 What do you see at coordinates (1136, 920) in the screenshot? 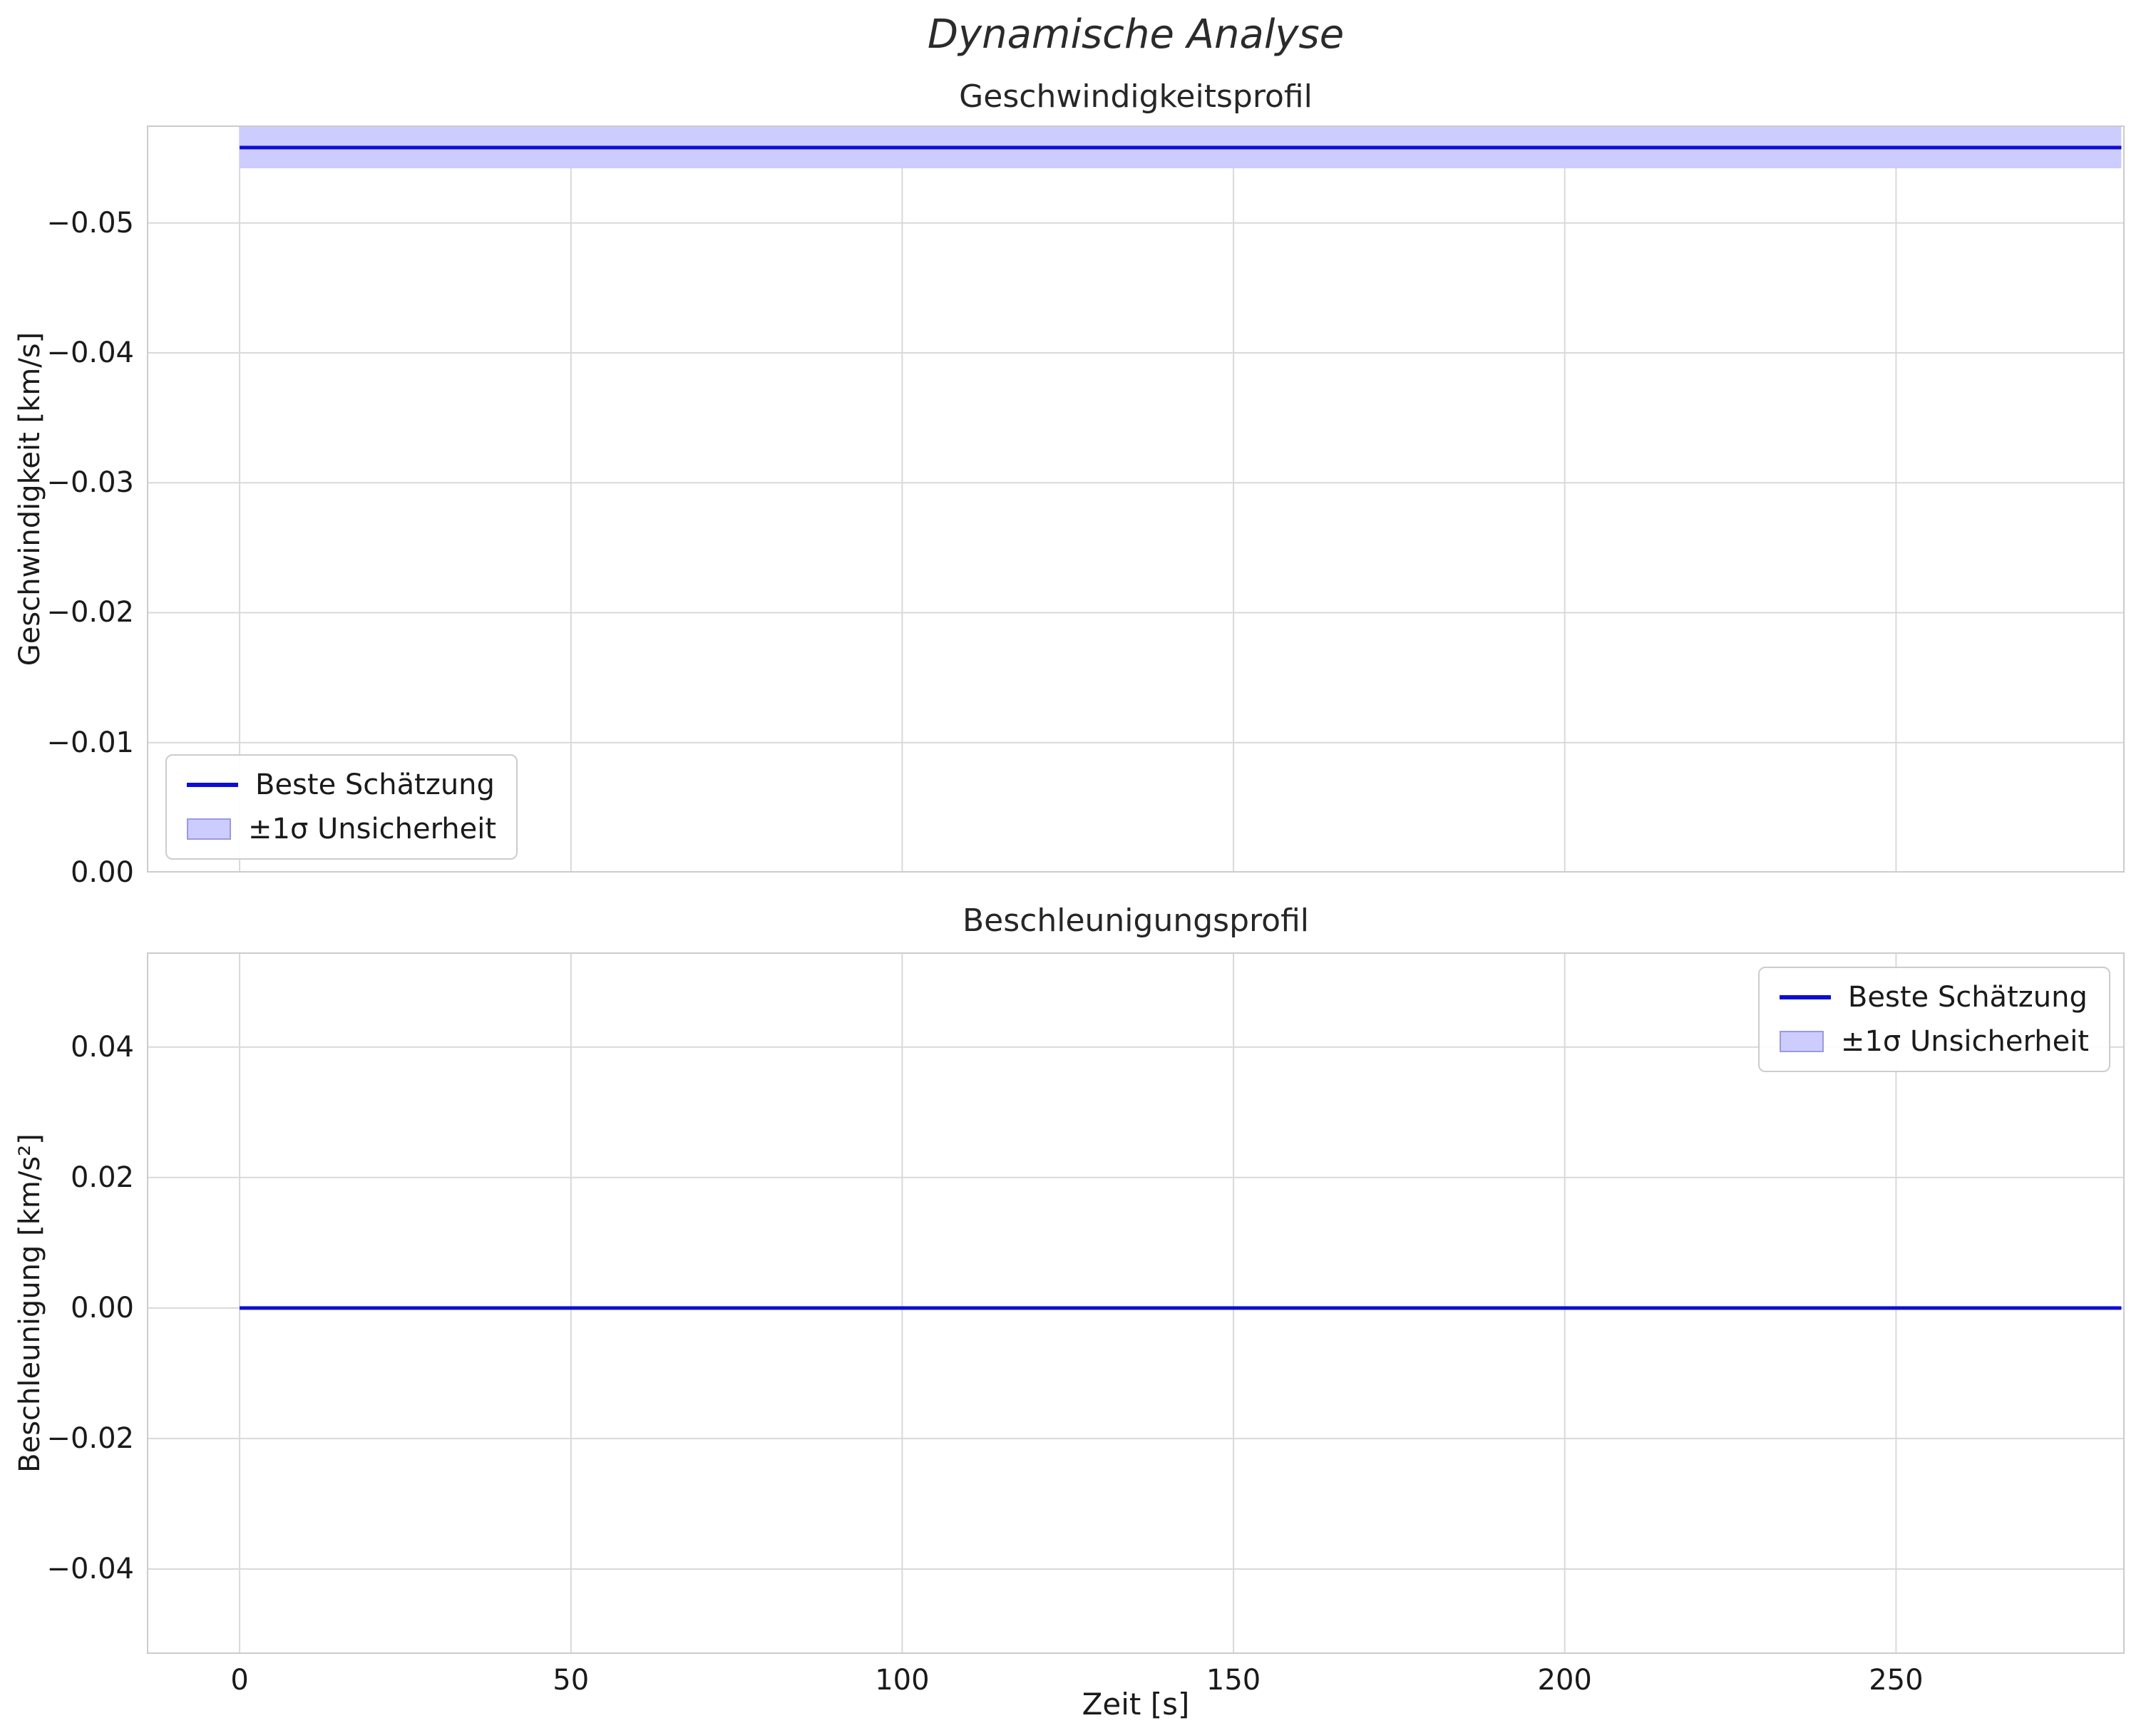
I see `acceleration-plot-title: Beschleunigungsprofil` at bounding box center [1136, 920].